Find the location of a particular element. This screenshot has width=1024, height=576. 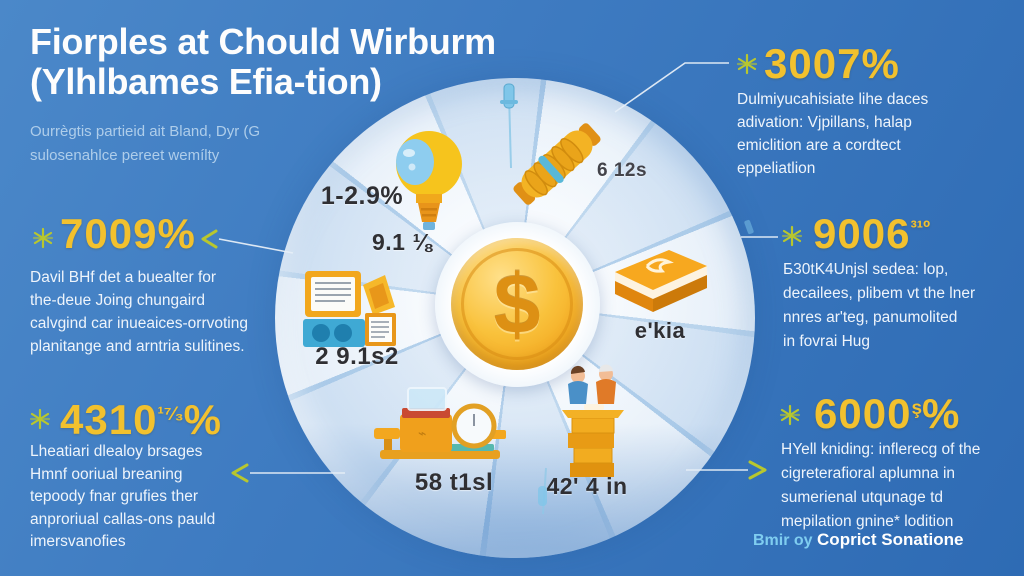

money-book-icon is located at coordinates (660, 280).